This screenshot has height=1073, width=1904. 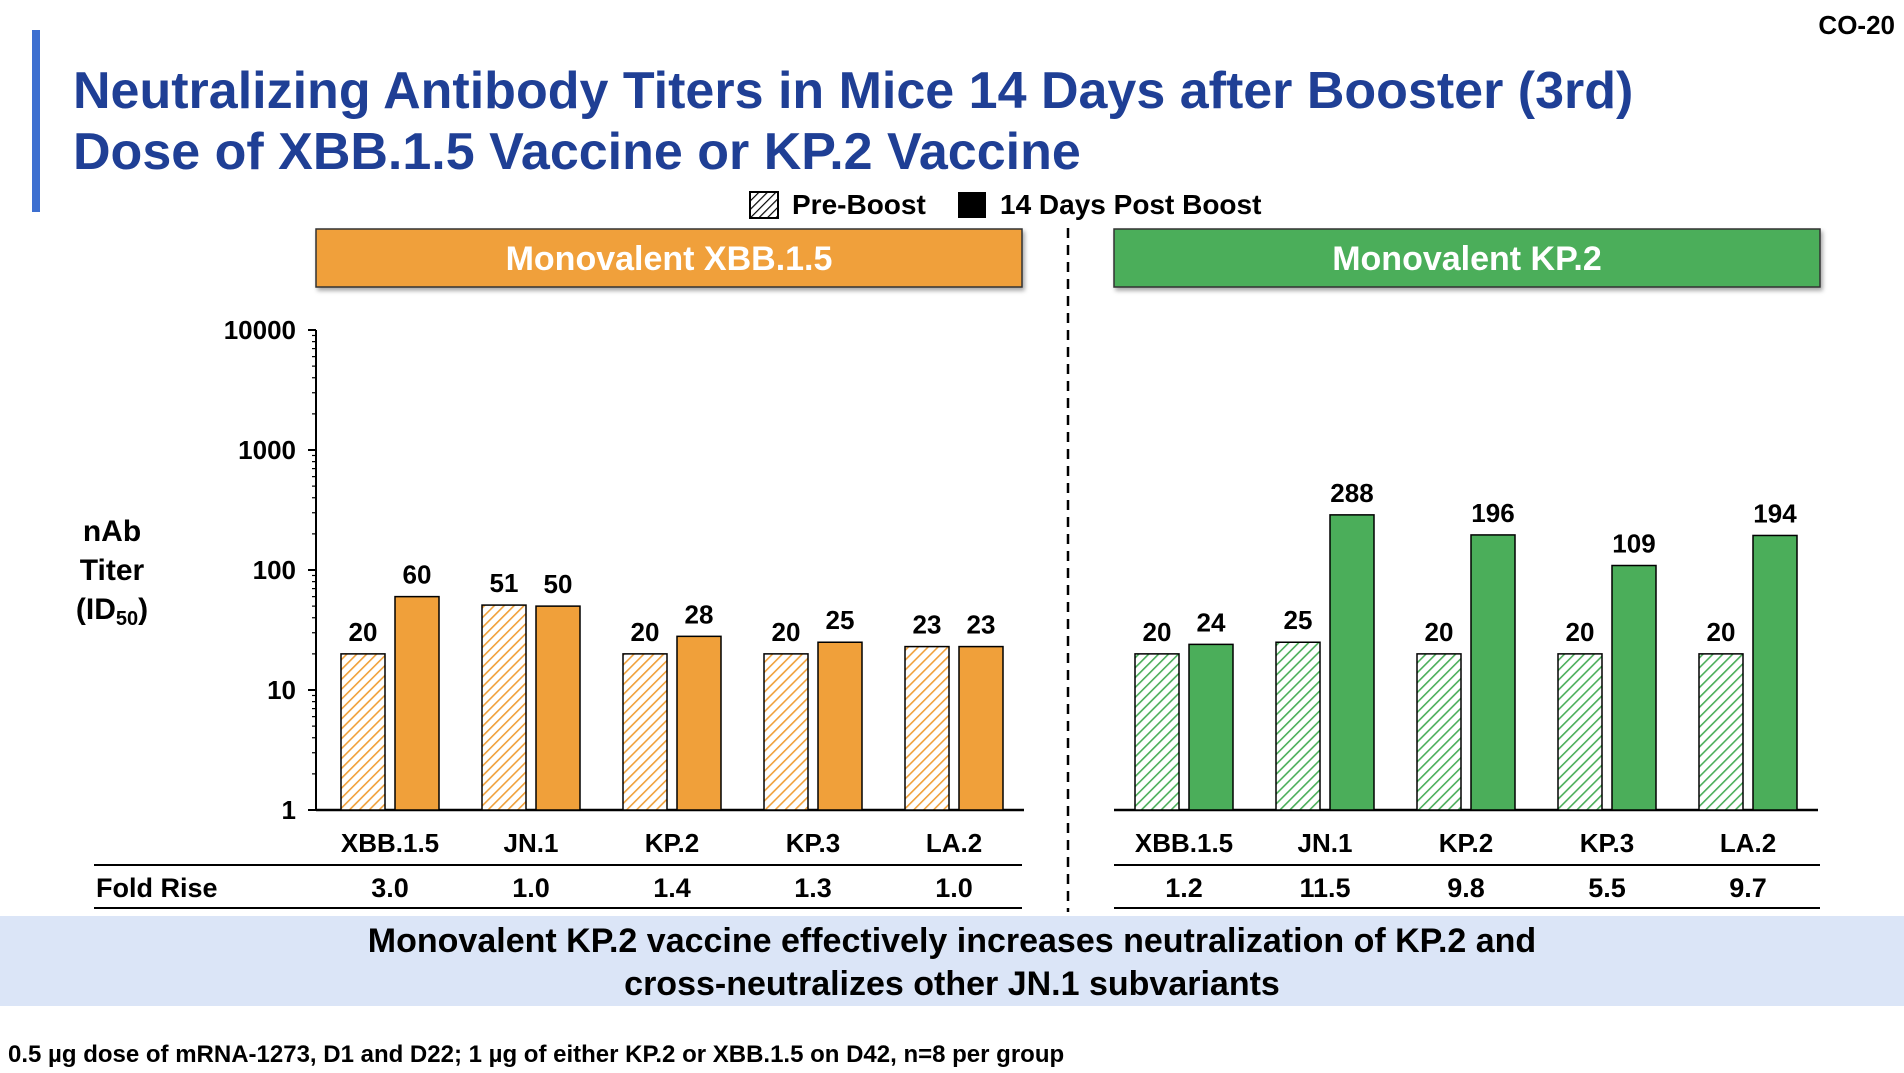 I want to click on data-label-post-boost: 60, so click(x=417, y=575).